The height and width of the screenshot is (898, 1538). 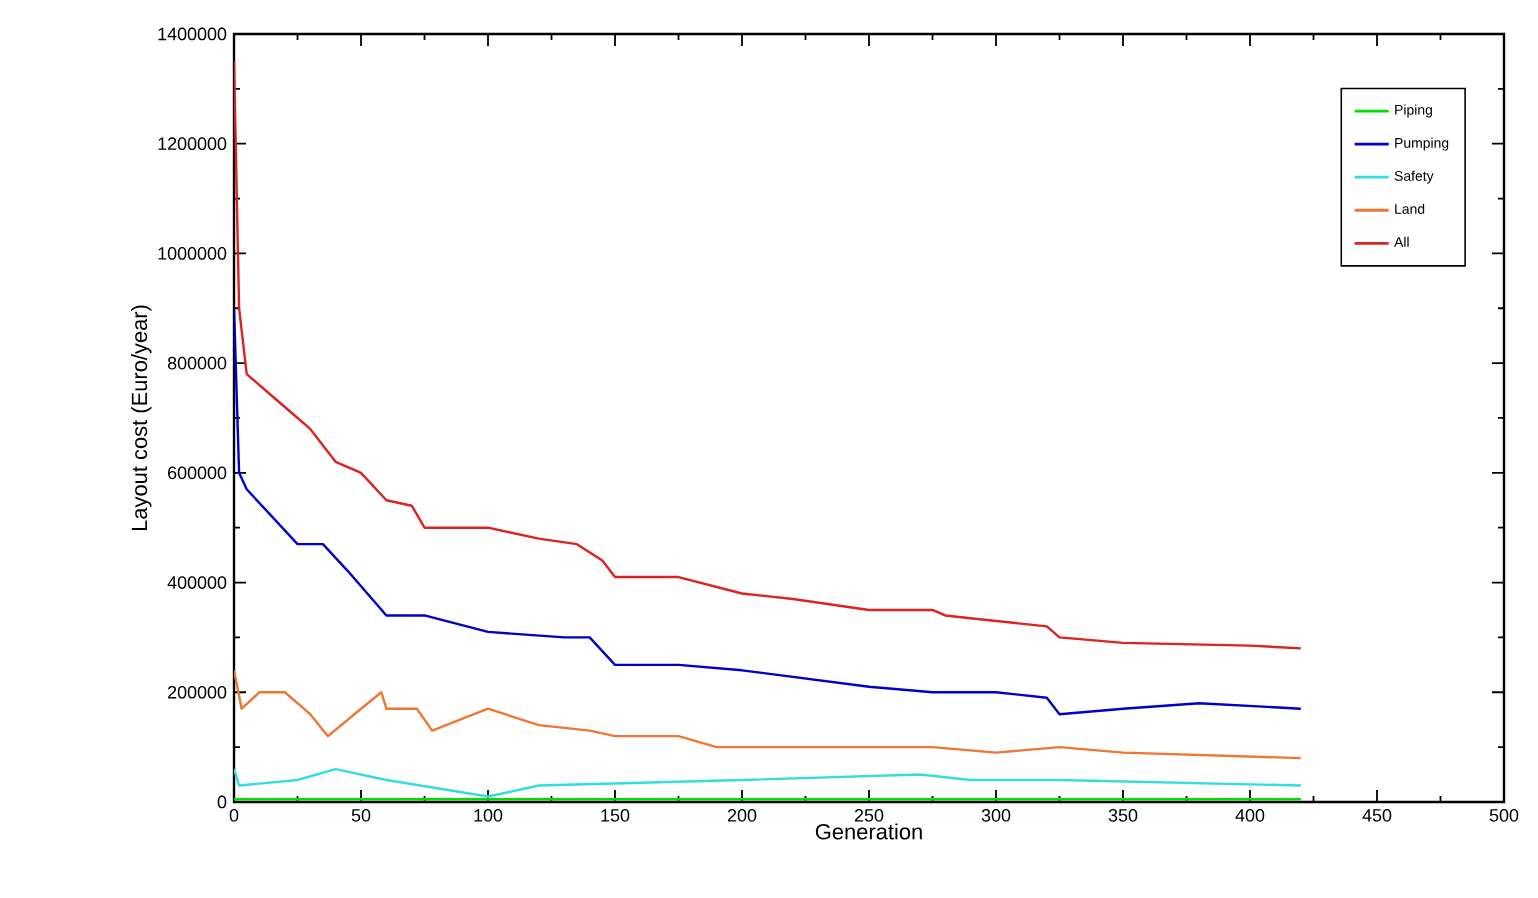 What do you see at coordinates (141, 418) in the screenshot?
I see `y-axis-title: Layout cost (Euro/year)` at bounding box center [141, 418].